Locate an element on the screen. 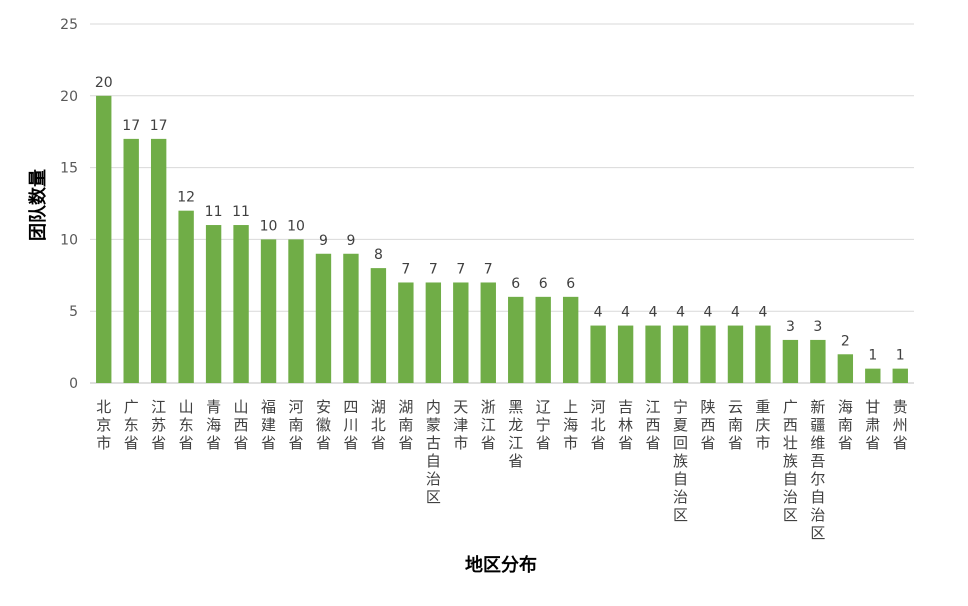 The width and height of the screenshot is (968, 606). y-tick-label: 0 is located at coordinates (73, 384).